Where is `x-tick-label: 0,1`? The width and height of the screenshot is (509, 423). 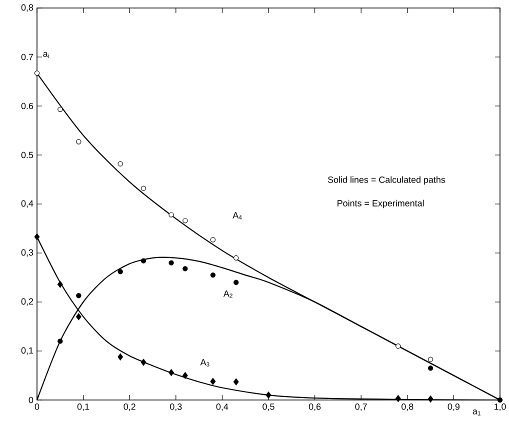 x-tick-label: 0,1 is located at coordinates (83, 407).